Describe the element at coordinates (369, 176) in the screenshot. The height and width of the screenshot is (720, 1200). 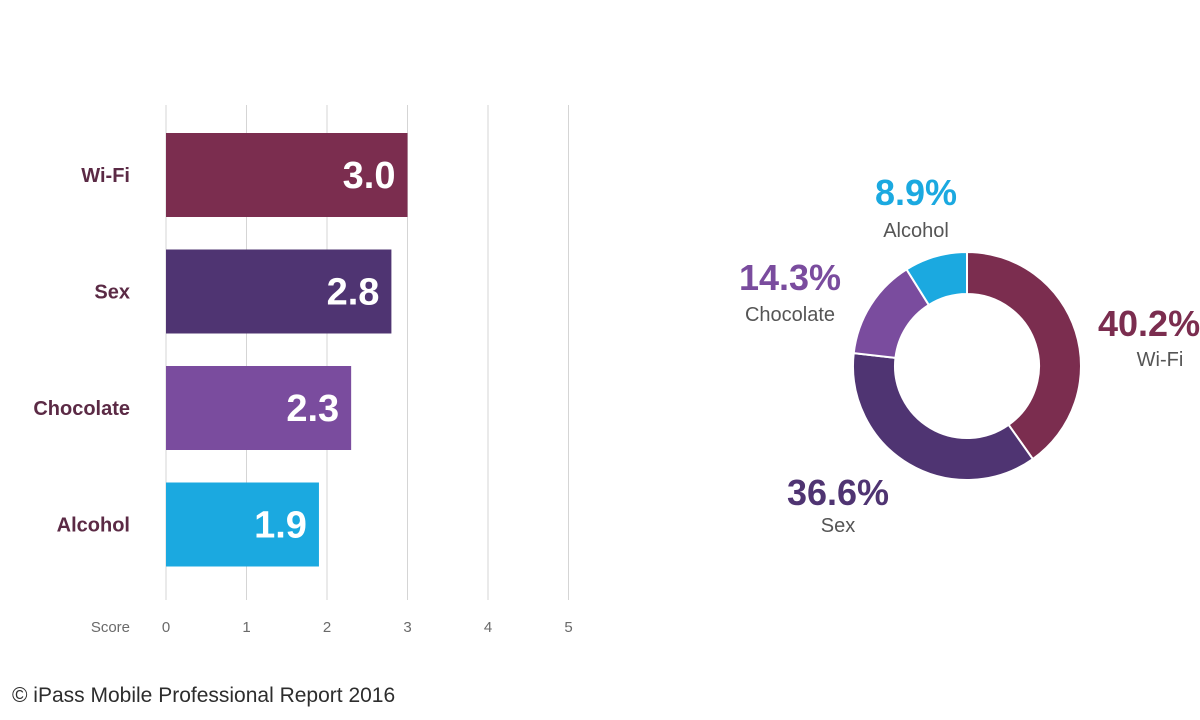
I see `bar-value-label: 3.0` at that location.